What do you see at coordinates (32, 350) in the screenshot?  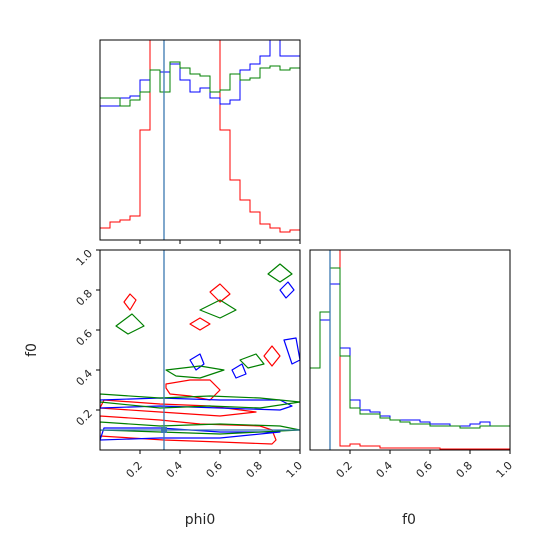 I see `y-axis-label-f0: f0` at bounding box center [32, 350].